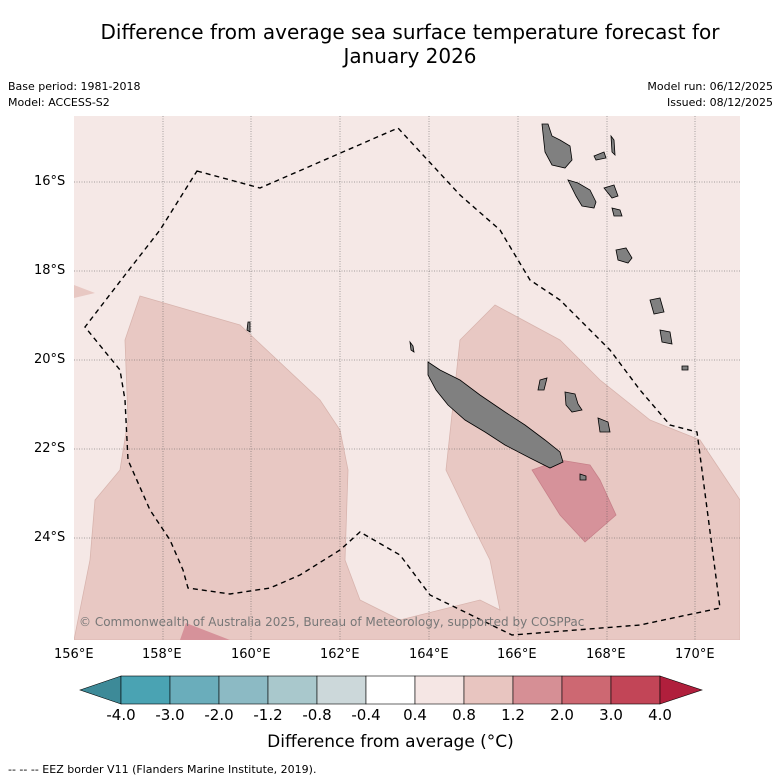 This screenshot has width=781, height=781. What do you see at coordinates (510, 410) in the screenshot?
I see `land-new-caledonia` at bounding box center [510, 410].